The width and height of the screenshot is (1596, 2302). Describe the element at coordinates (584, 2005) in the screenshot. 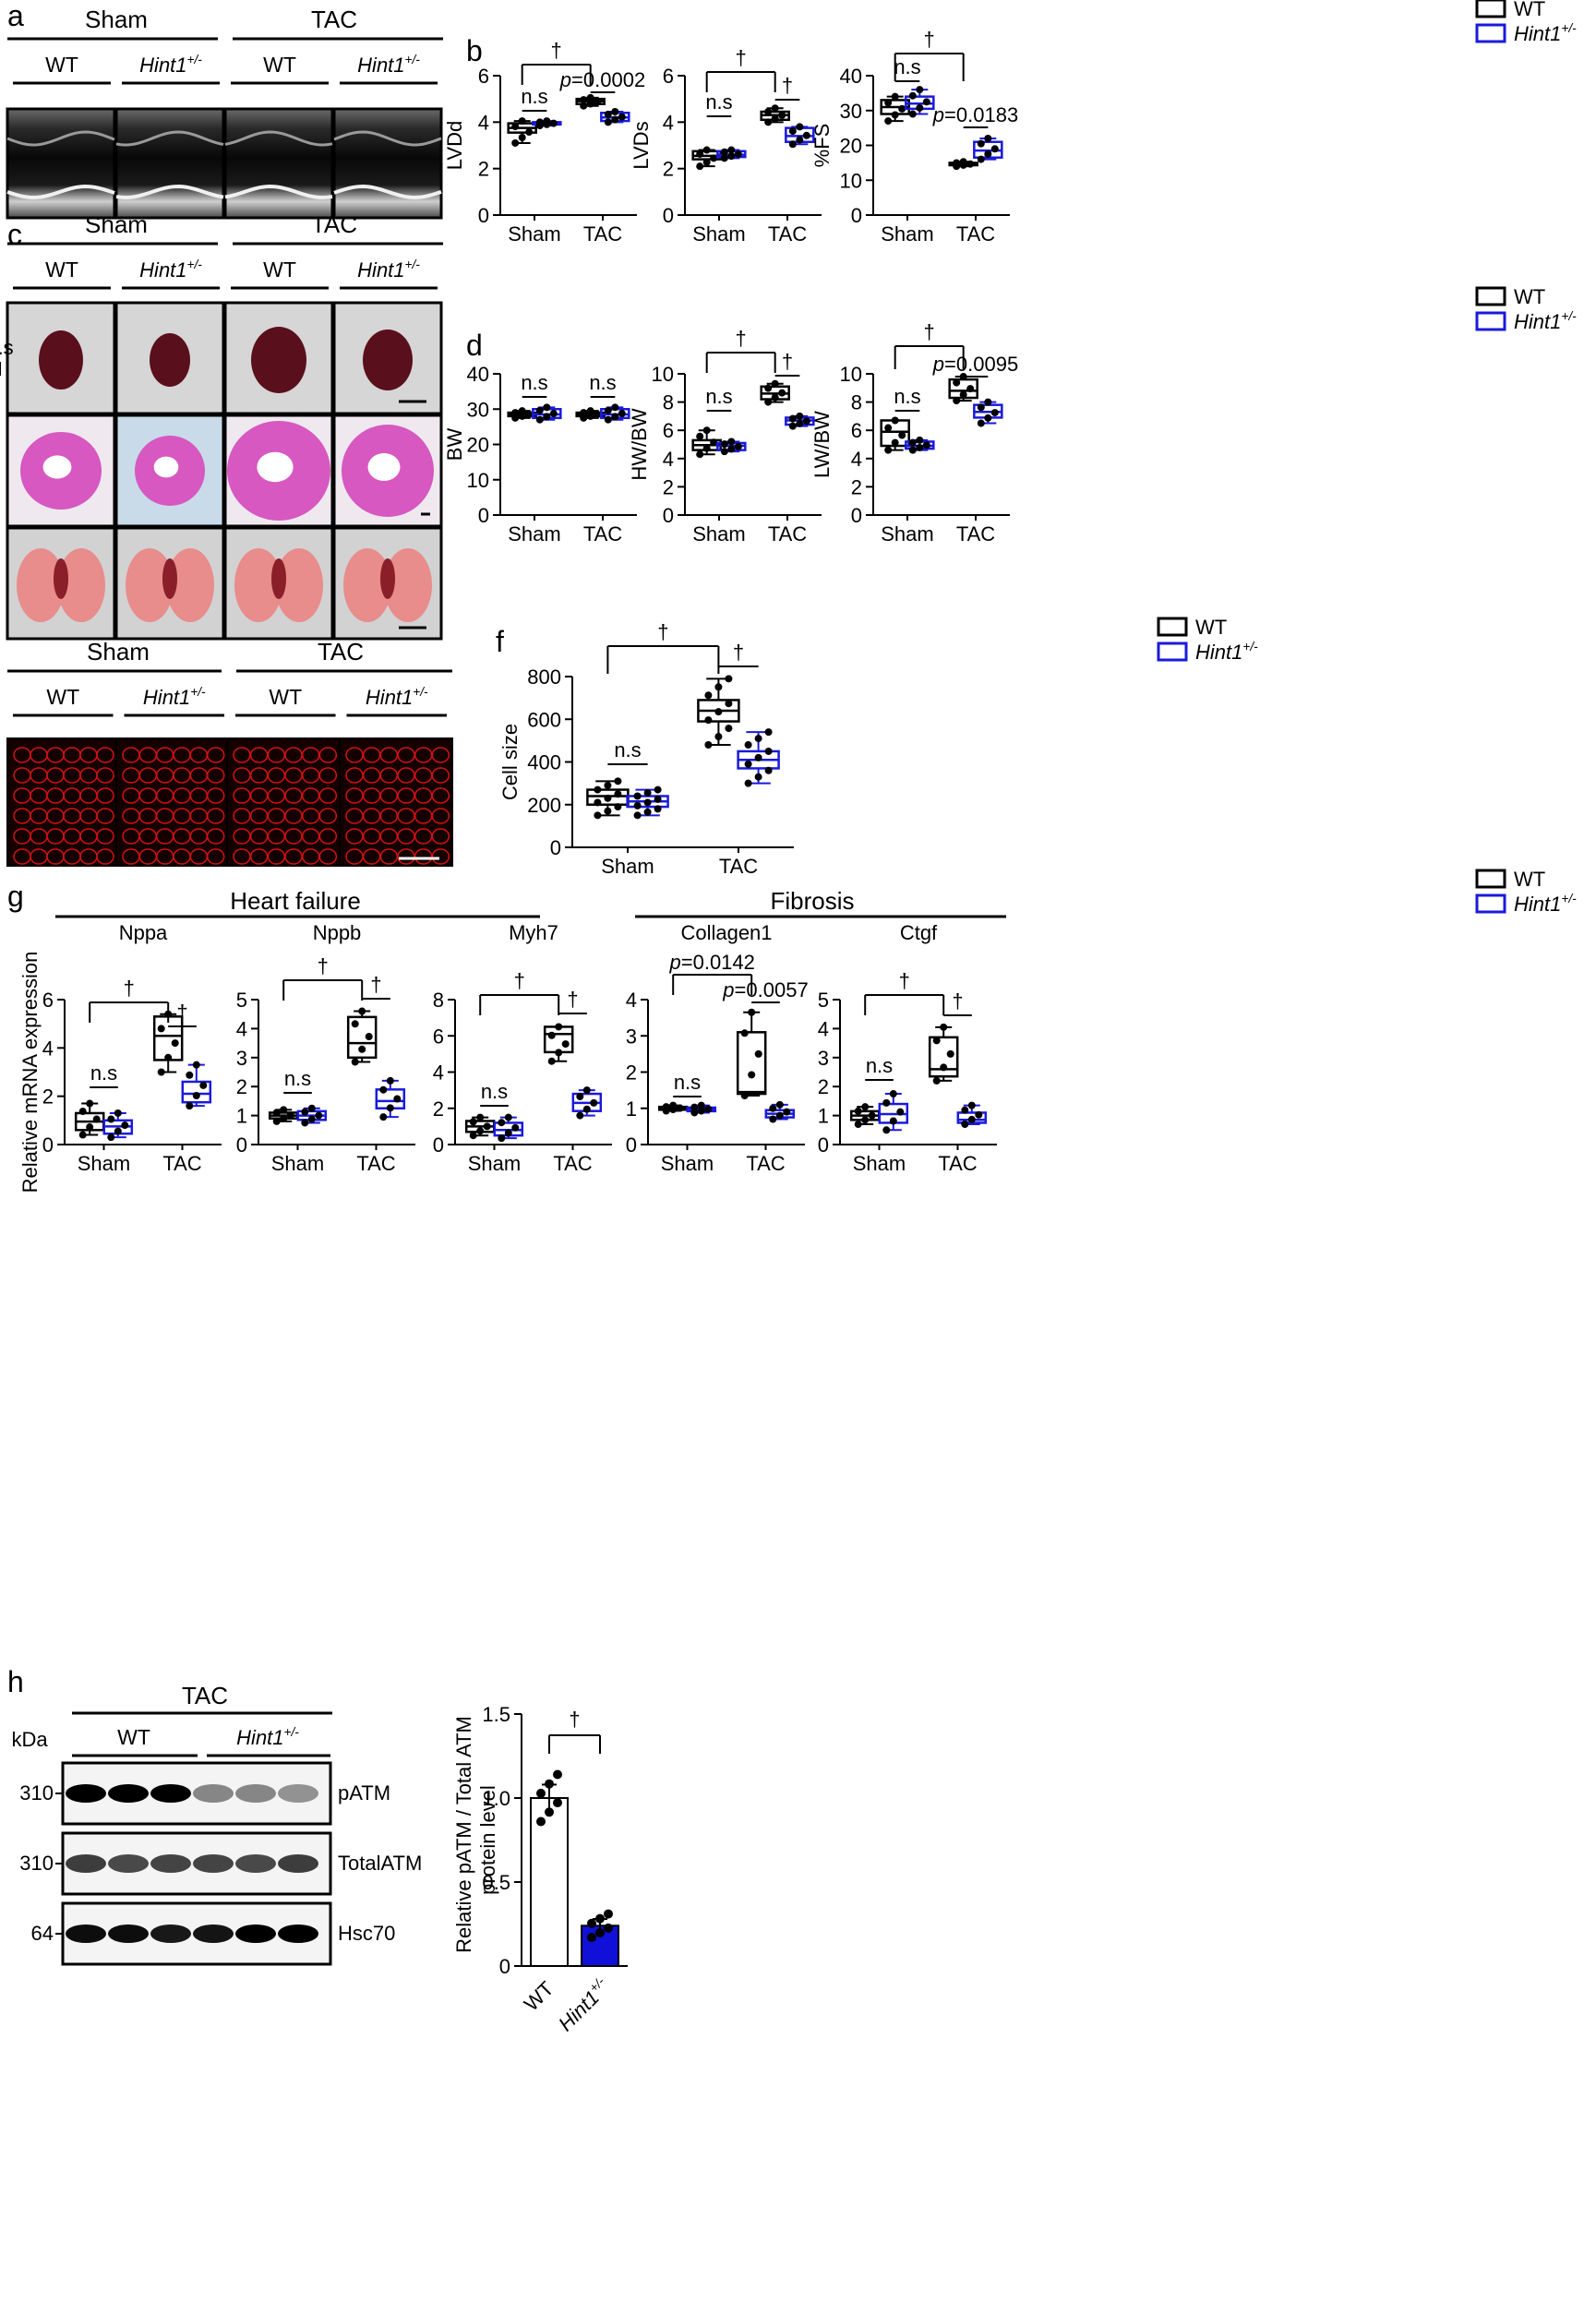

I see `x-tick-label-hint1: Hint1+/-` at that location.